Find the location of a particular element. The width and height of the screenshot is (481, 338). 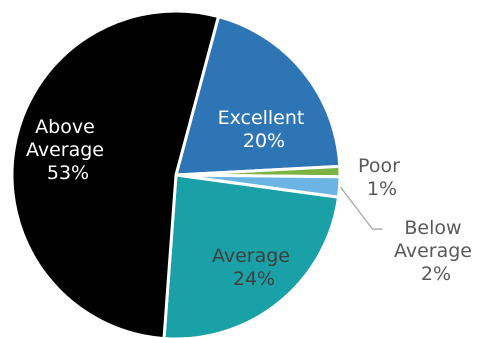

label-average: Average 24% is located at coordinates (254, 267).